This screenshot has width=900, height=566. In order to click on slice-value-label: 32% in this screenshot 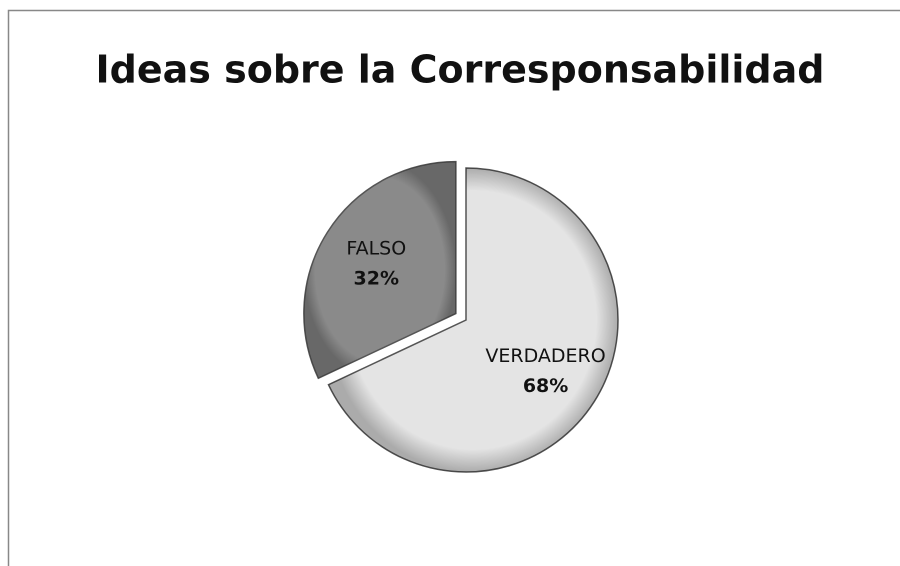, I will do `click(376, 279)`.